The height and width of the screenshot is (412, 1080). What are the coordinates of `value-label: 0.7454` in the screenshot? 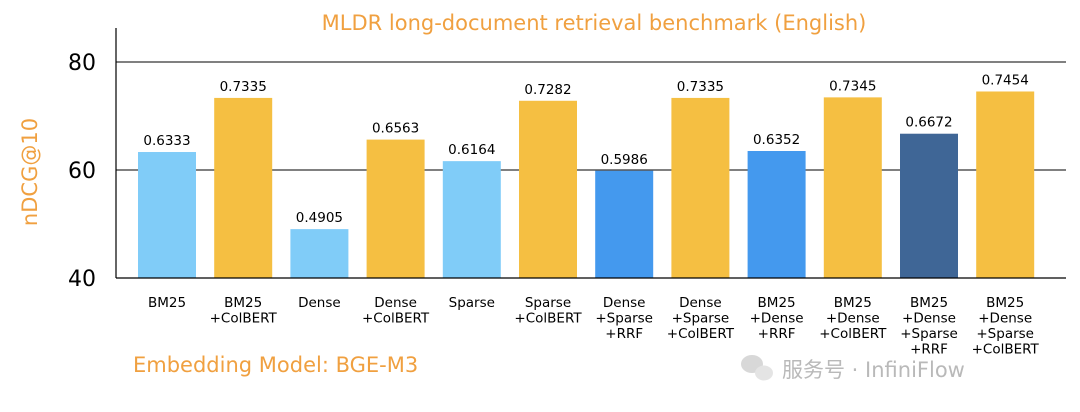 It's located at (1005, 80).